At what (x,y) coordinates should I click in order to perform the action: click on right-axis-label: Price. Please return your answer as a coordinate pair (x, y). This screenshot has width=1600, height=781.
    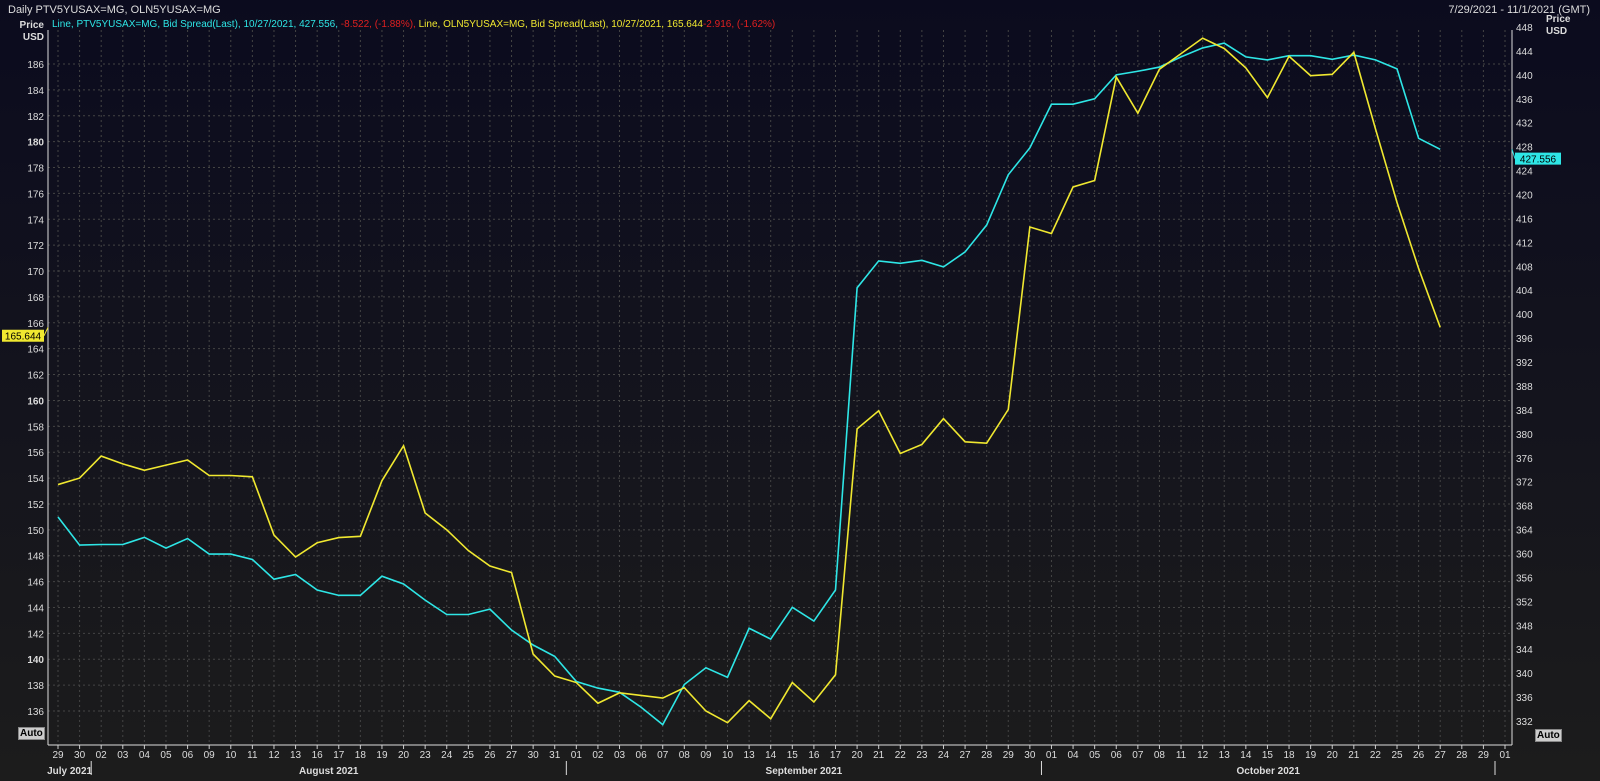
    Looking at the image, I should click on (1558, 19).